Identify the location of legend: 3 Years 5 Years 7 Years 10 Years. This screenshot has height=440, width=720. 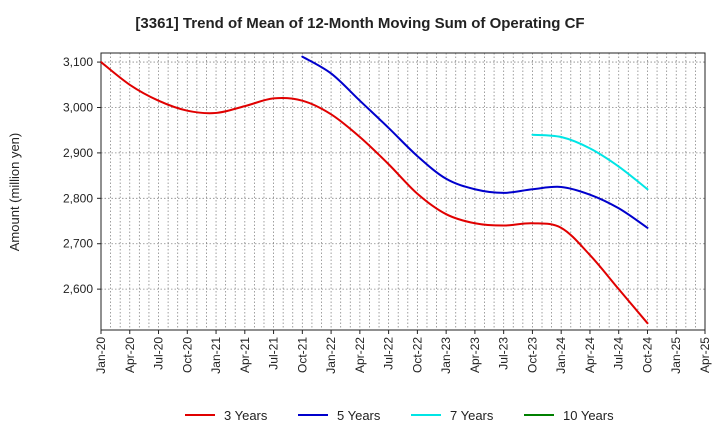
(399, 415).